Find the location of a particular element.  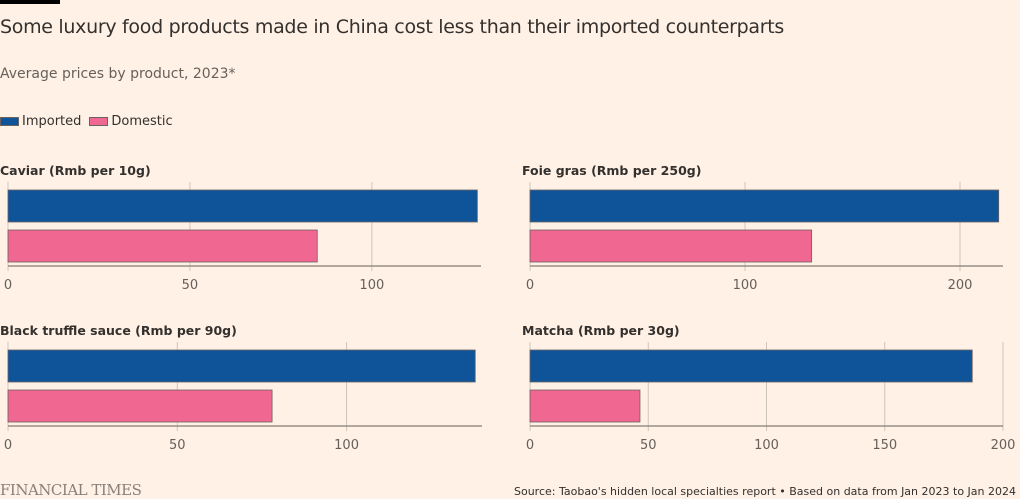

ft-top-bar is located at coordinates (30, 2).